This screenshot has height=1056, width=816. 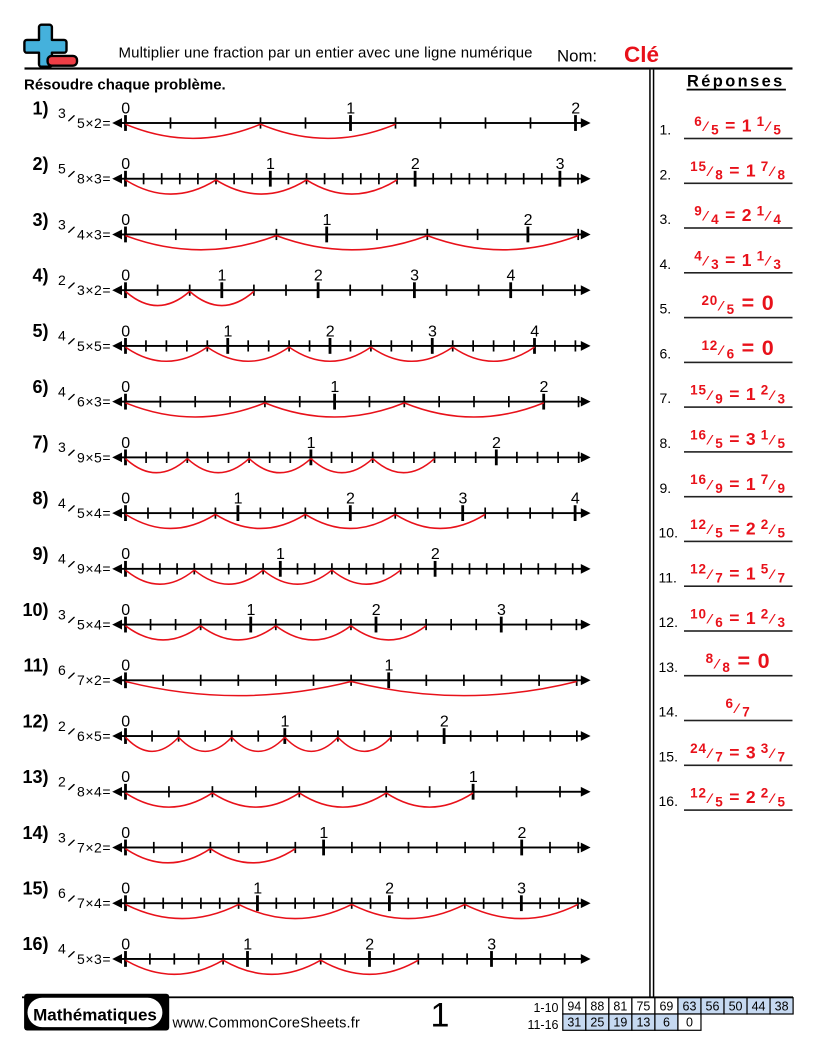 I want to click on svg-text: 8), so click(x=40, y=498).